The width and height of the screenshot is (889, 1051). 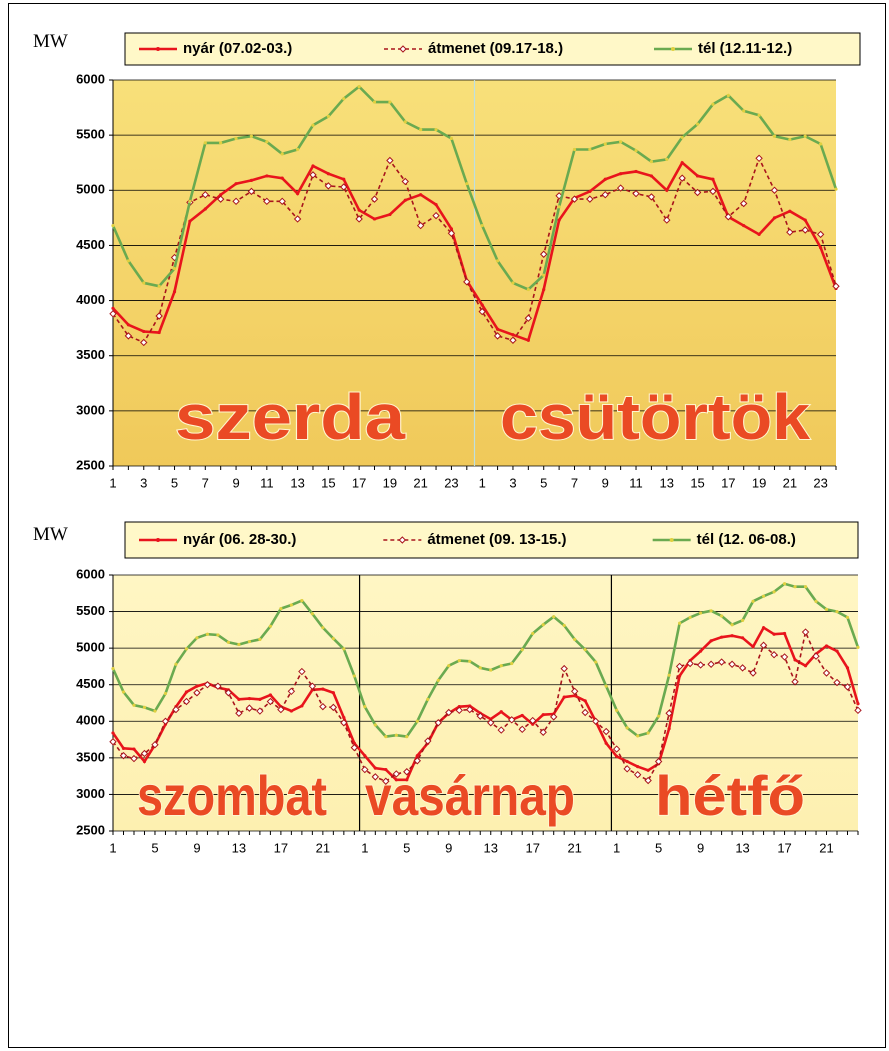 I want to click on y-tick-label: 3000, so click(x=90, y=793).